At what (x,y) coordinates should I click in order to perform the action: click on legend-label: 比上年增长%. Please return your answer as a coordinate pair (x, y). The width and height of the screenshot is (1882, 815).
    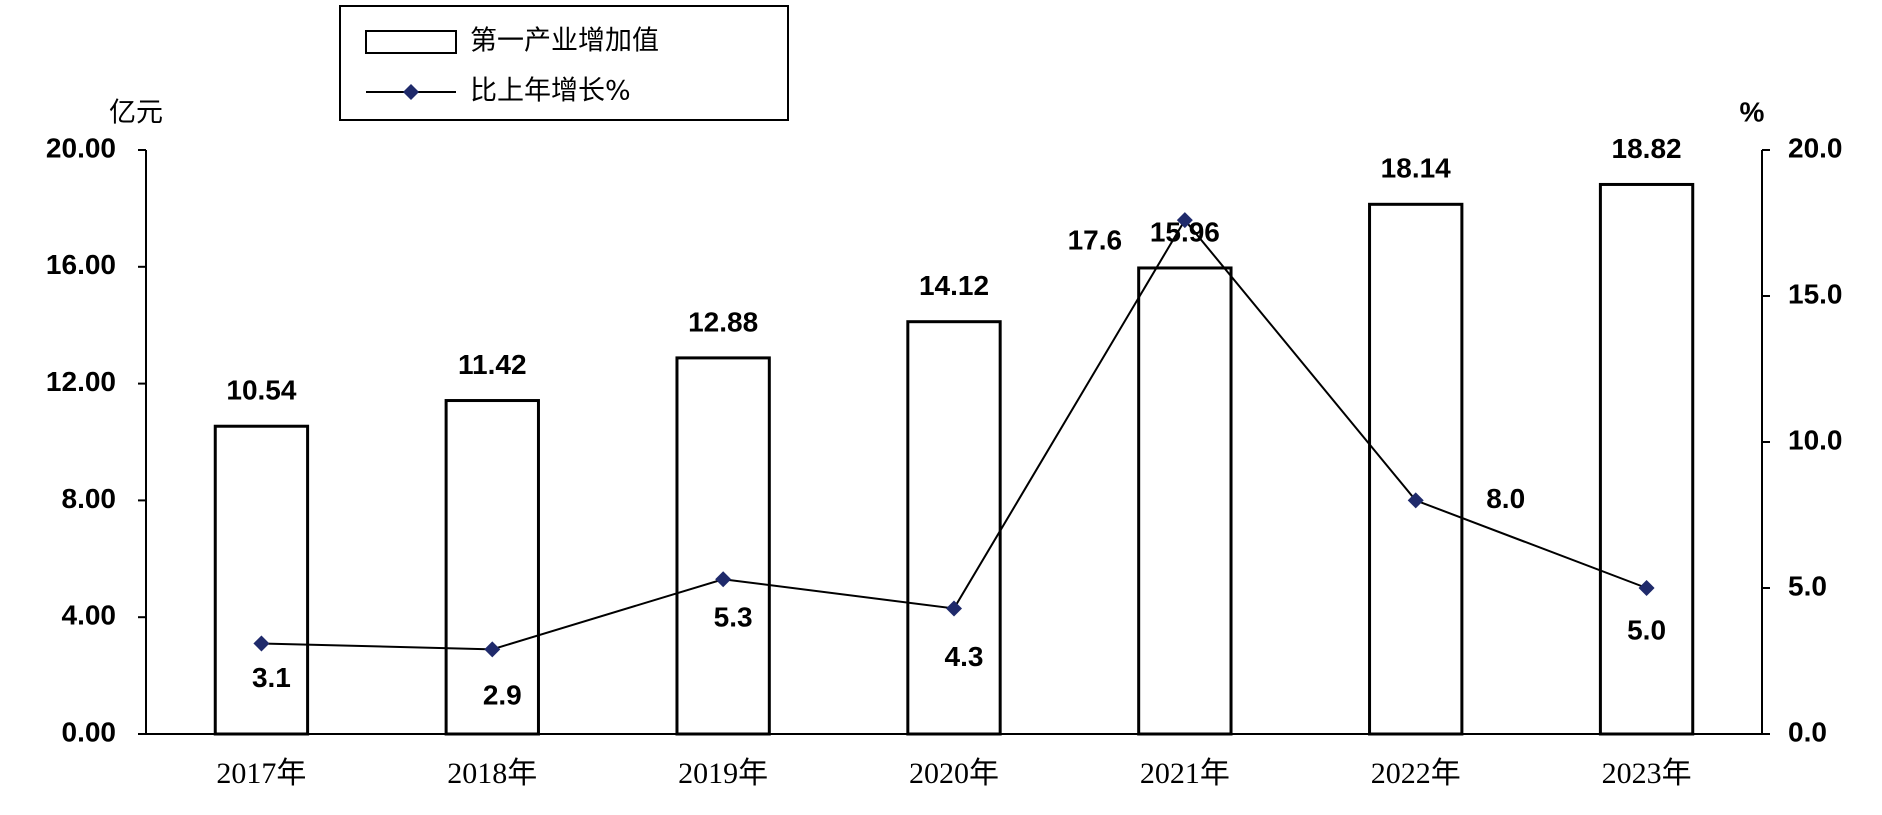
    Looking at the image, I should click on (550, 91).